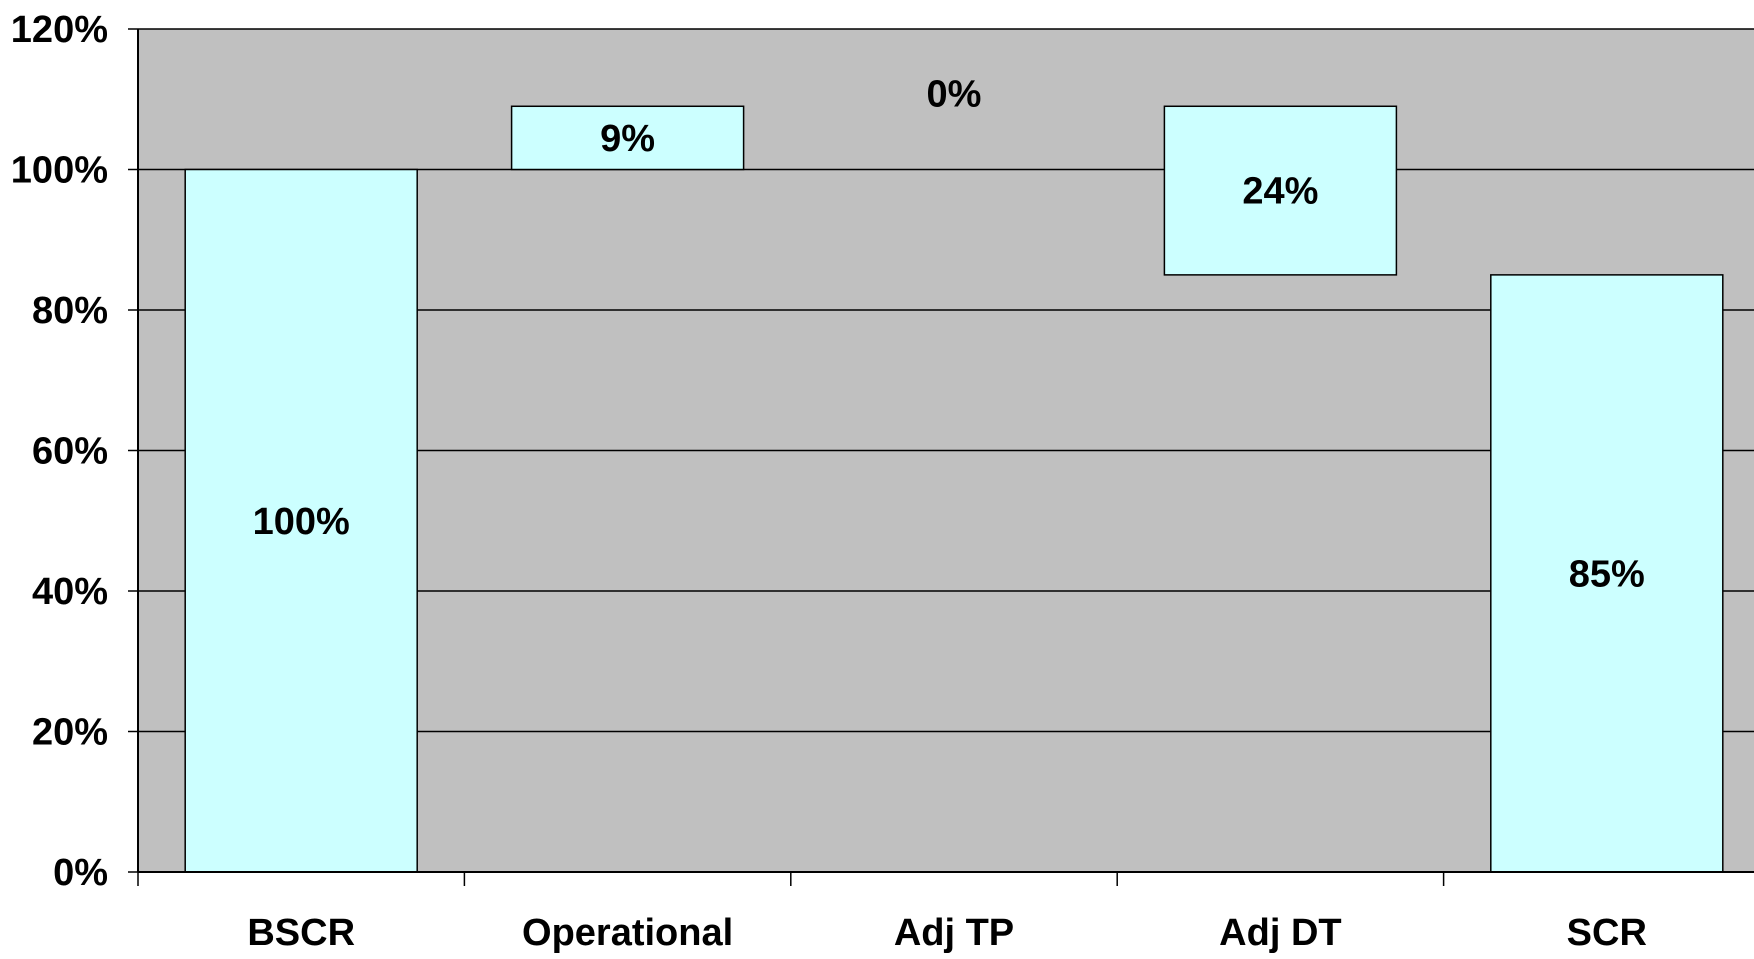 This screenshot has height=959, width=1754. I want to click on y-tick-label: 0%, so click(80, 873).